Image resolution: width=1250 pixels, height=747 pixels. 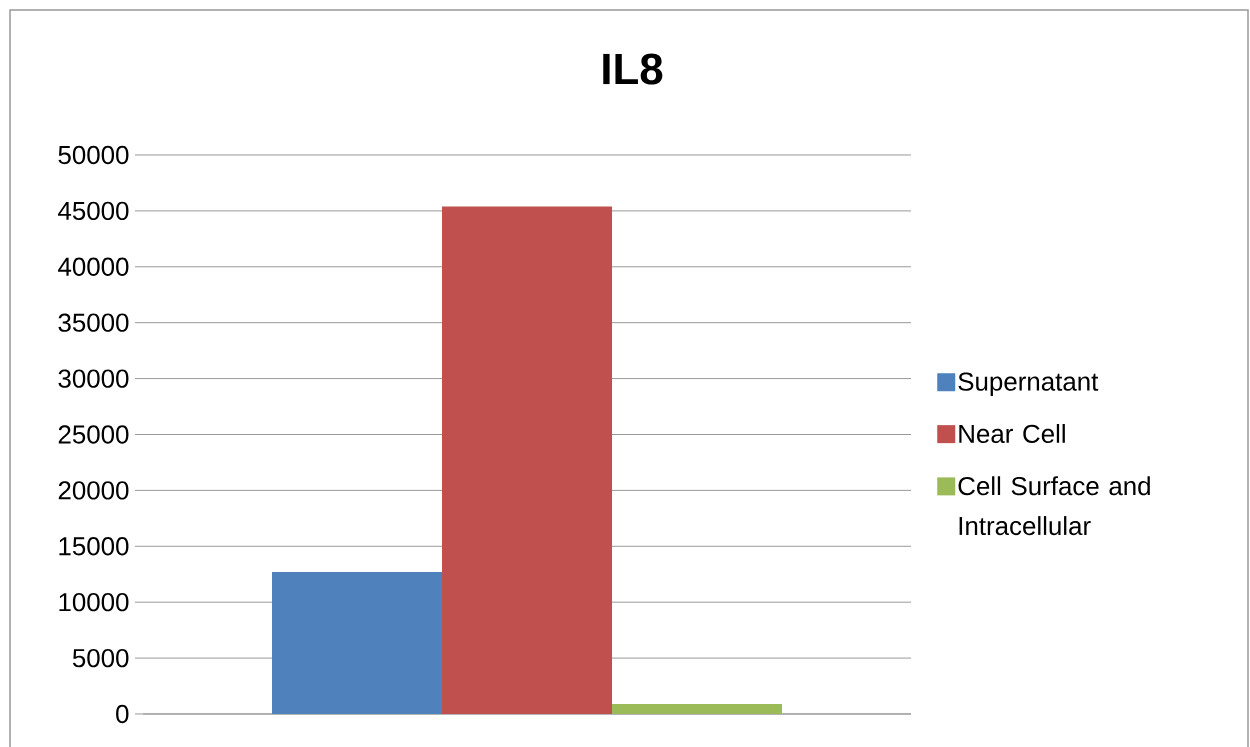 I want to click on y-tick-label: 45000, so click(x=93, y=211).